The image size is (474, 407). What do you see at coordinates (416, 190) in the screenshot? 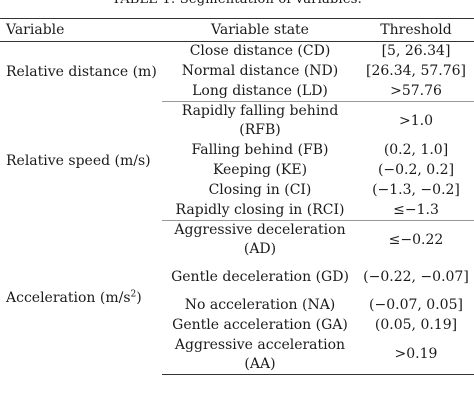
I see `threshold-cell: (−1.3, −0.2]` at bounding box center [416, 190].